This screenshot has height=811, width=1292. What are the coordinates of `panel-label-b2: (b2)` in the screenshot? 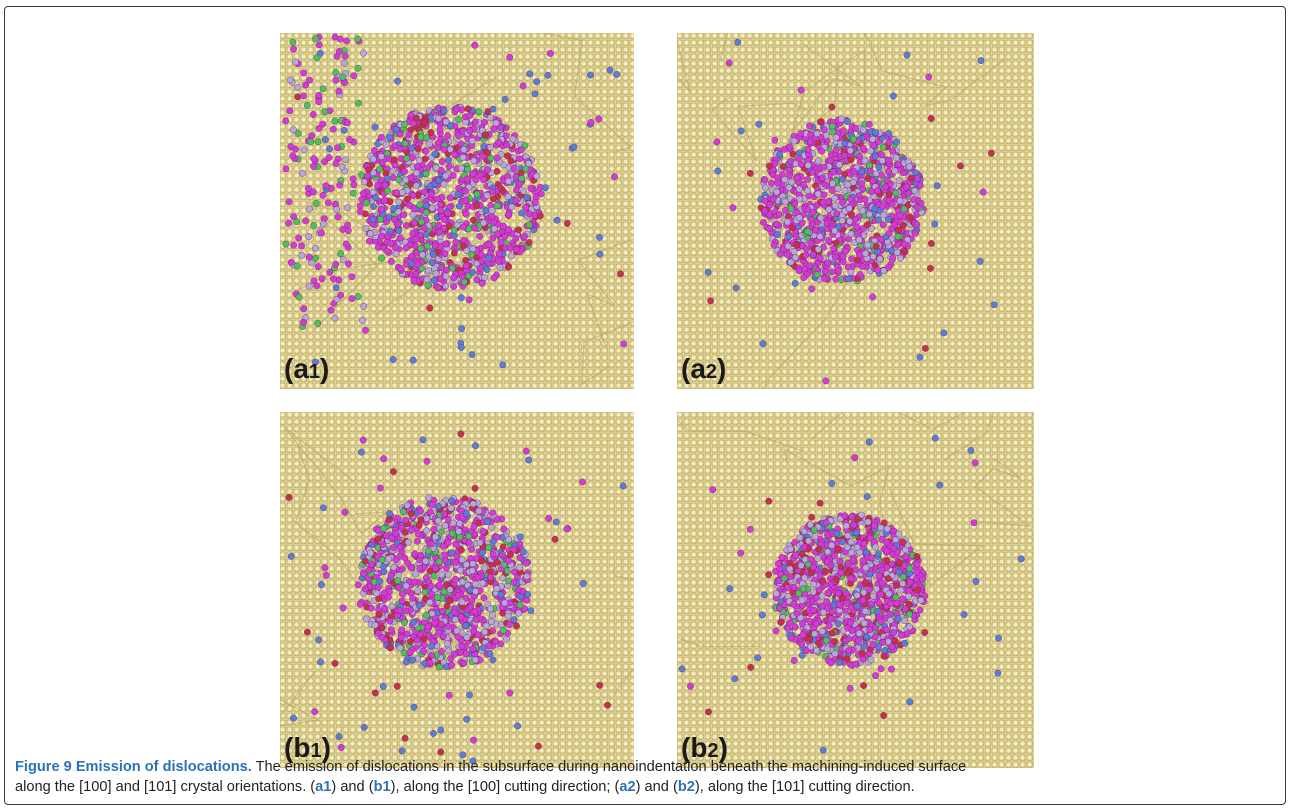 It's located at (704, 747).